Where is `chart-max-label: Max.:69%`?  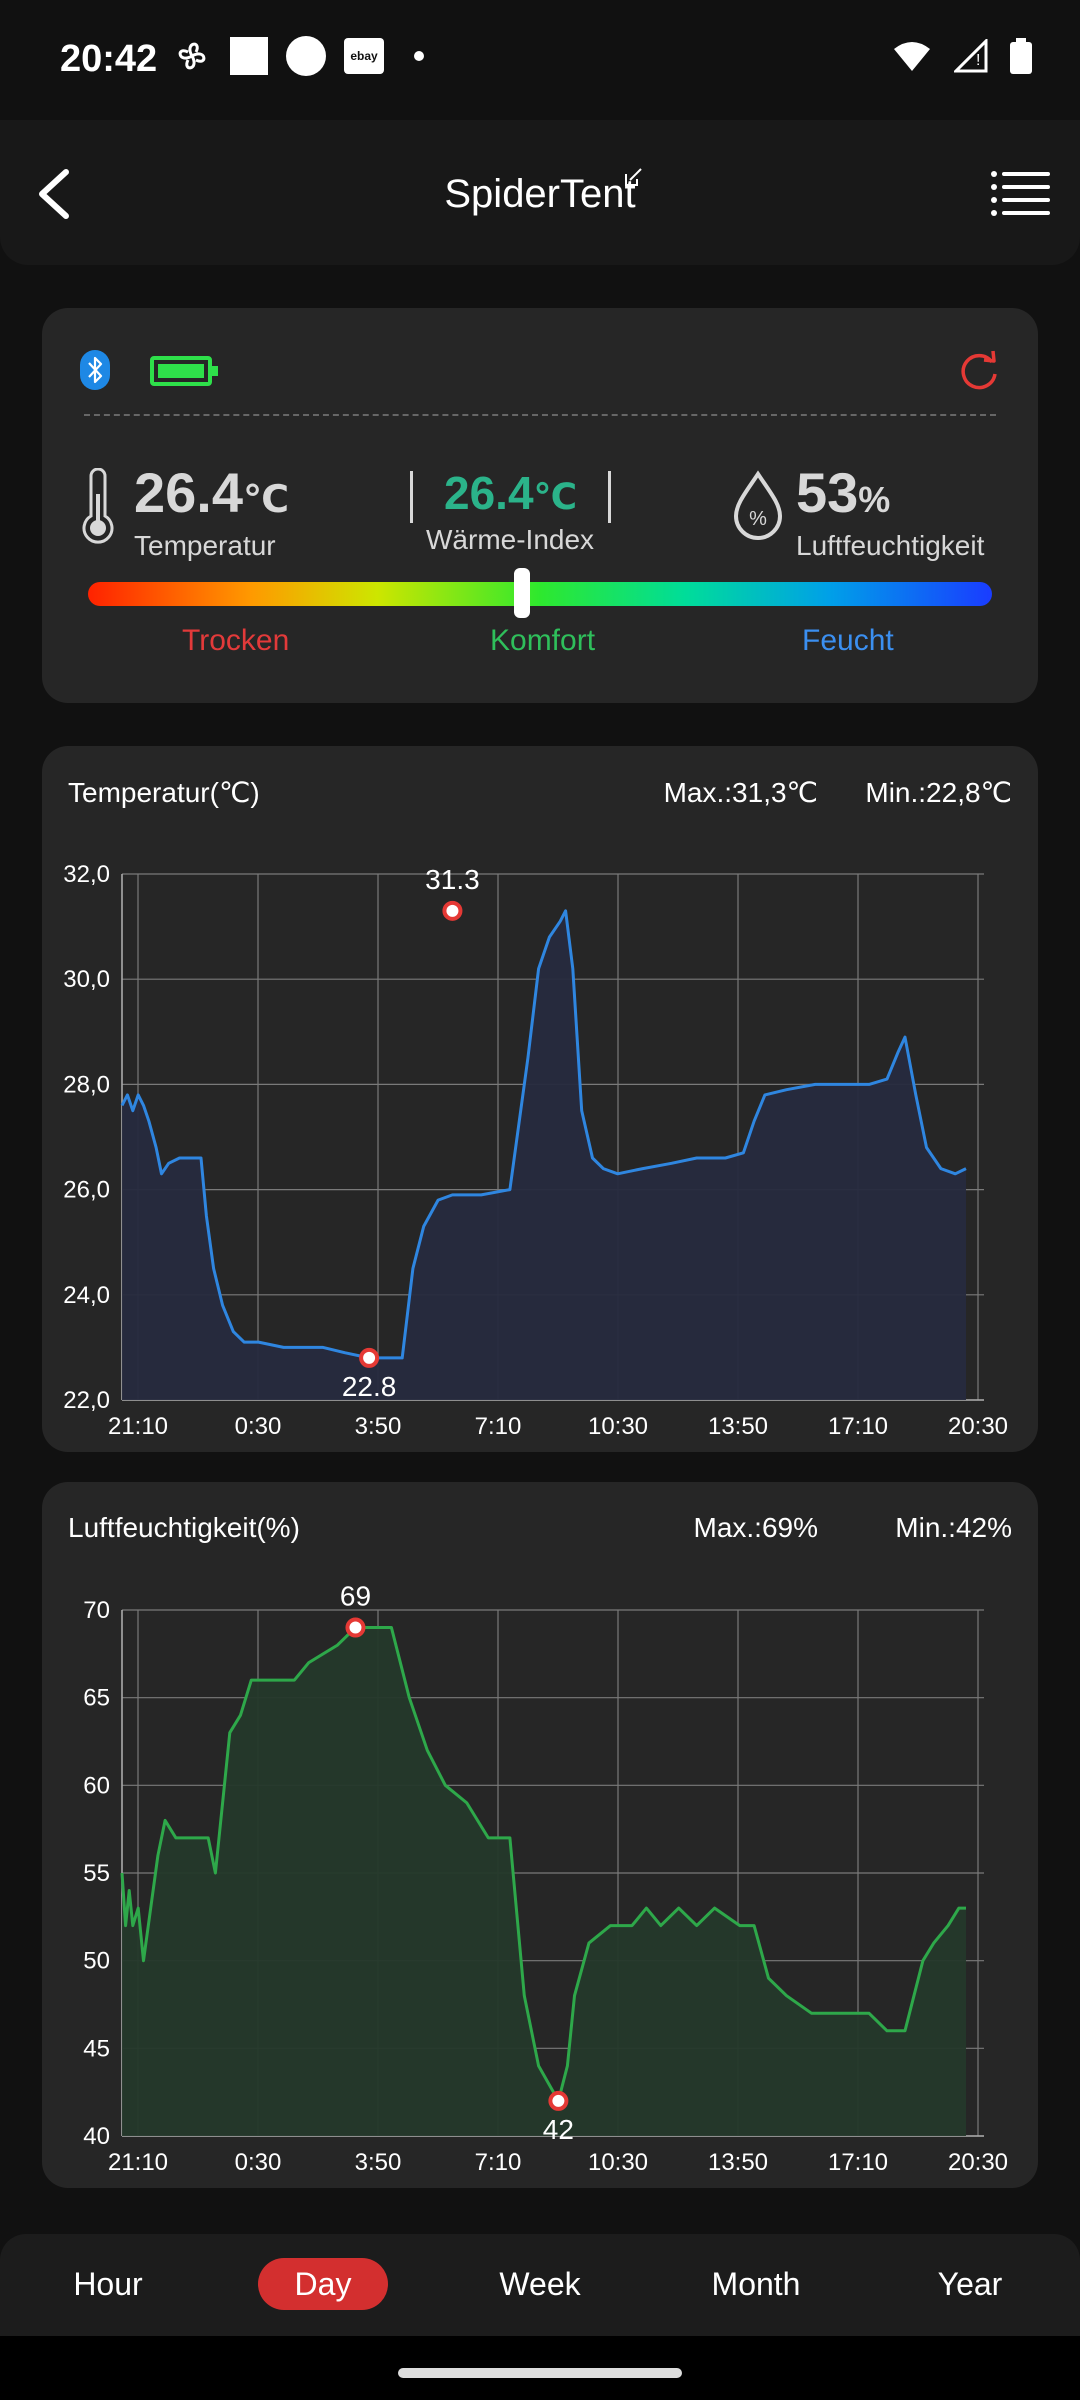 chart-max-label: Max.:69% is located at coordinates (756, 1527).